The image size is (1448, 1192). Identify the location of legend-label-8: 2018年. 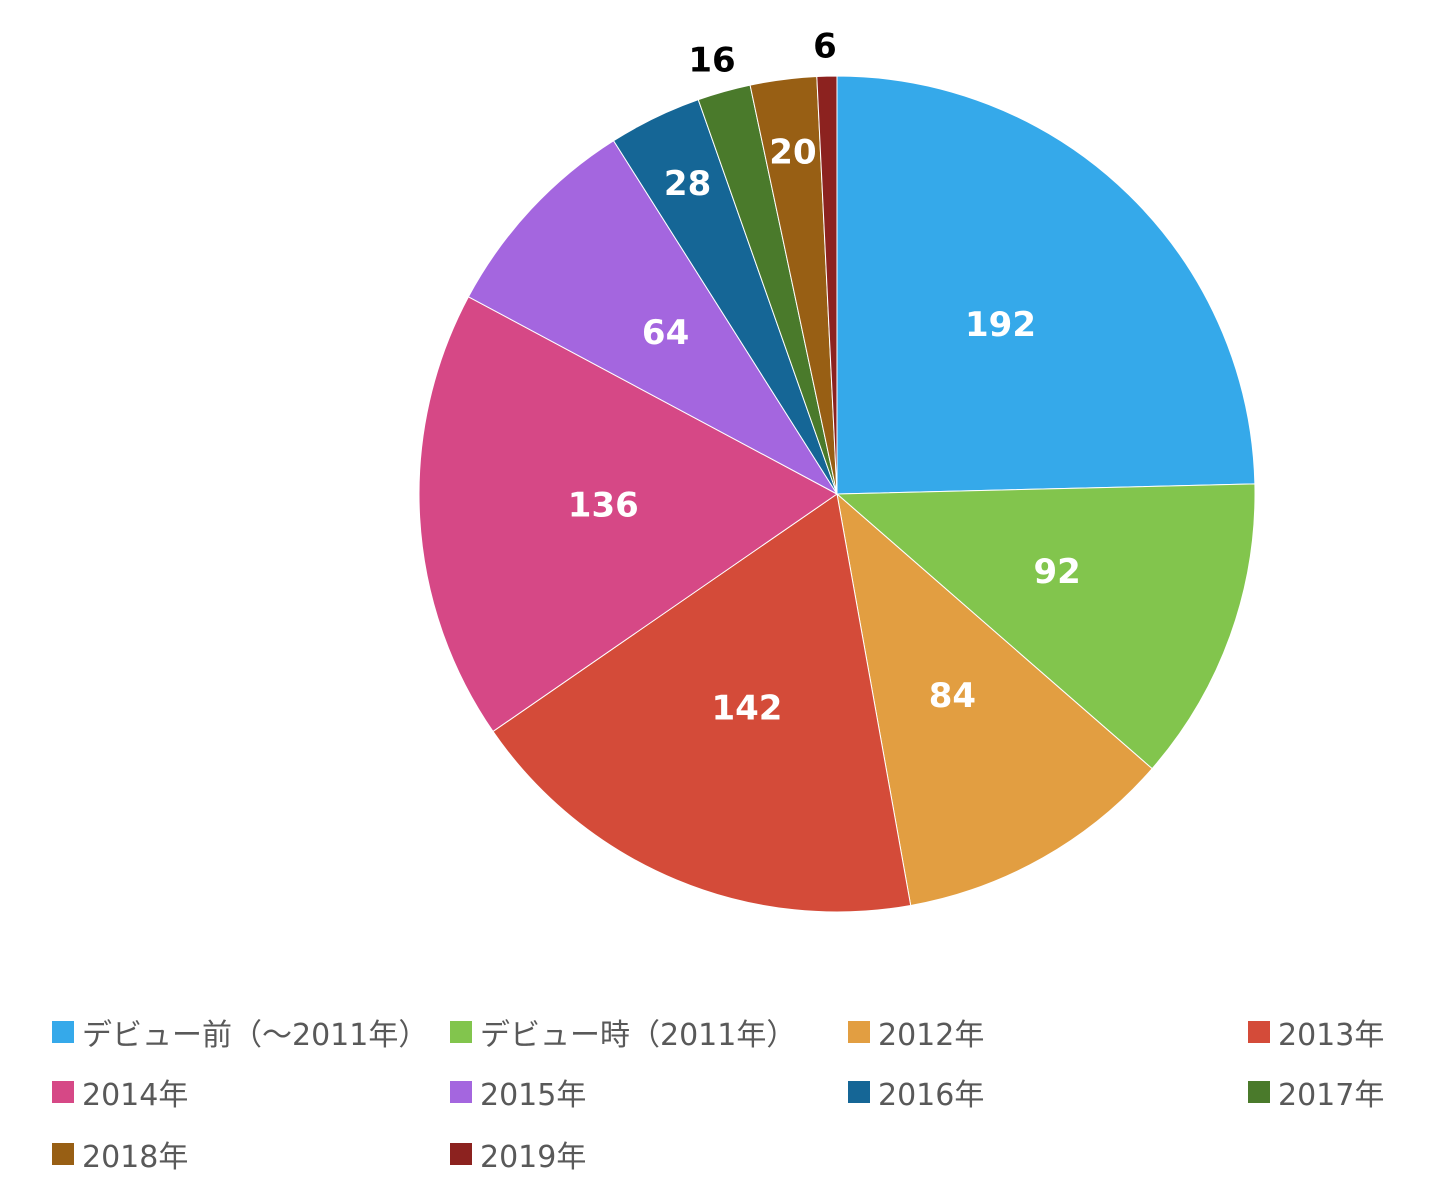
(135, 1157).